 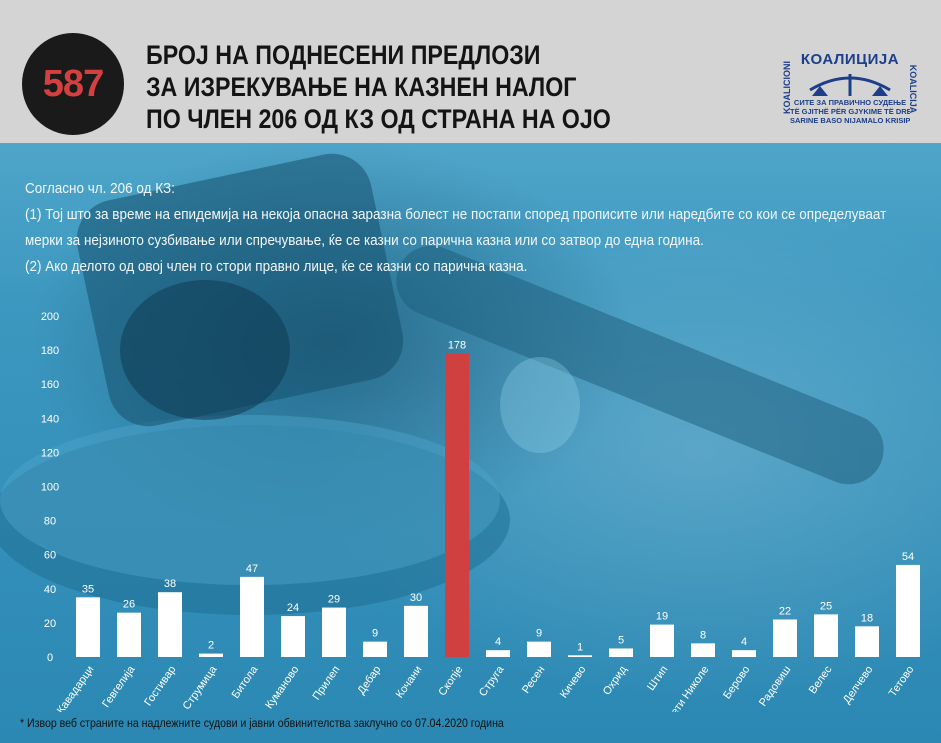 What do you see at coordinates (100, 188) in the screenshot?
I see `desc-line-1: Согласно чл. 206 од КЗ:` at bounding box center [100, 188].